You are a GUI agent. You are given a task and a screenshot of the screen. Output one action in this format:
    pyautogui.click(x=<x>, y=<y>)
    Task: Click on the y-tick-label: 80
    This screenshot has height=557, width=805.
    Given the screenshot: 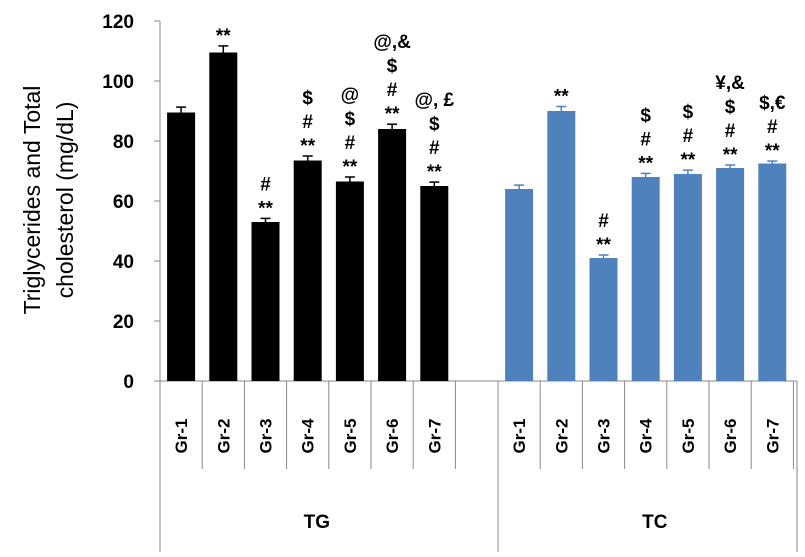 What is the action you would take?
    pyautogui.click(x=123, y=142)
    